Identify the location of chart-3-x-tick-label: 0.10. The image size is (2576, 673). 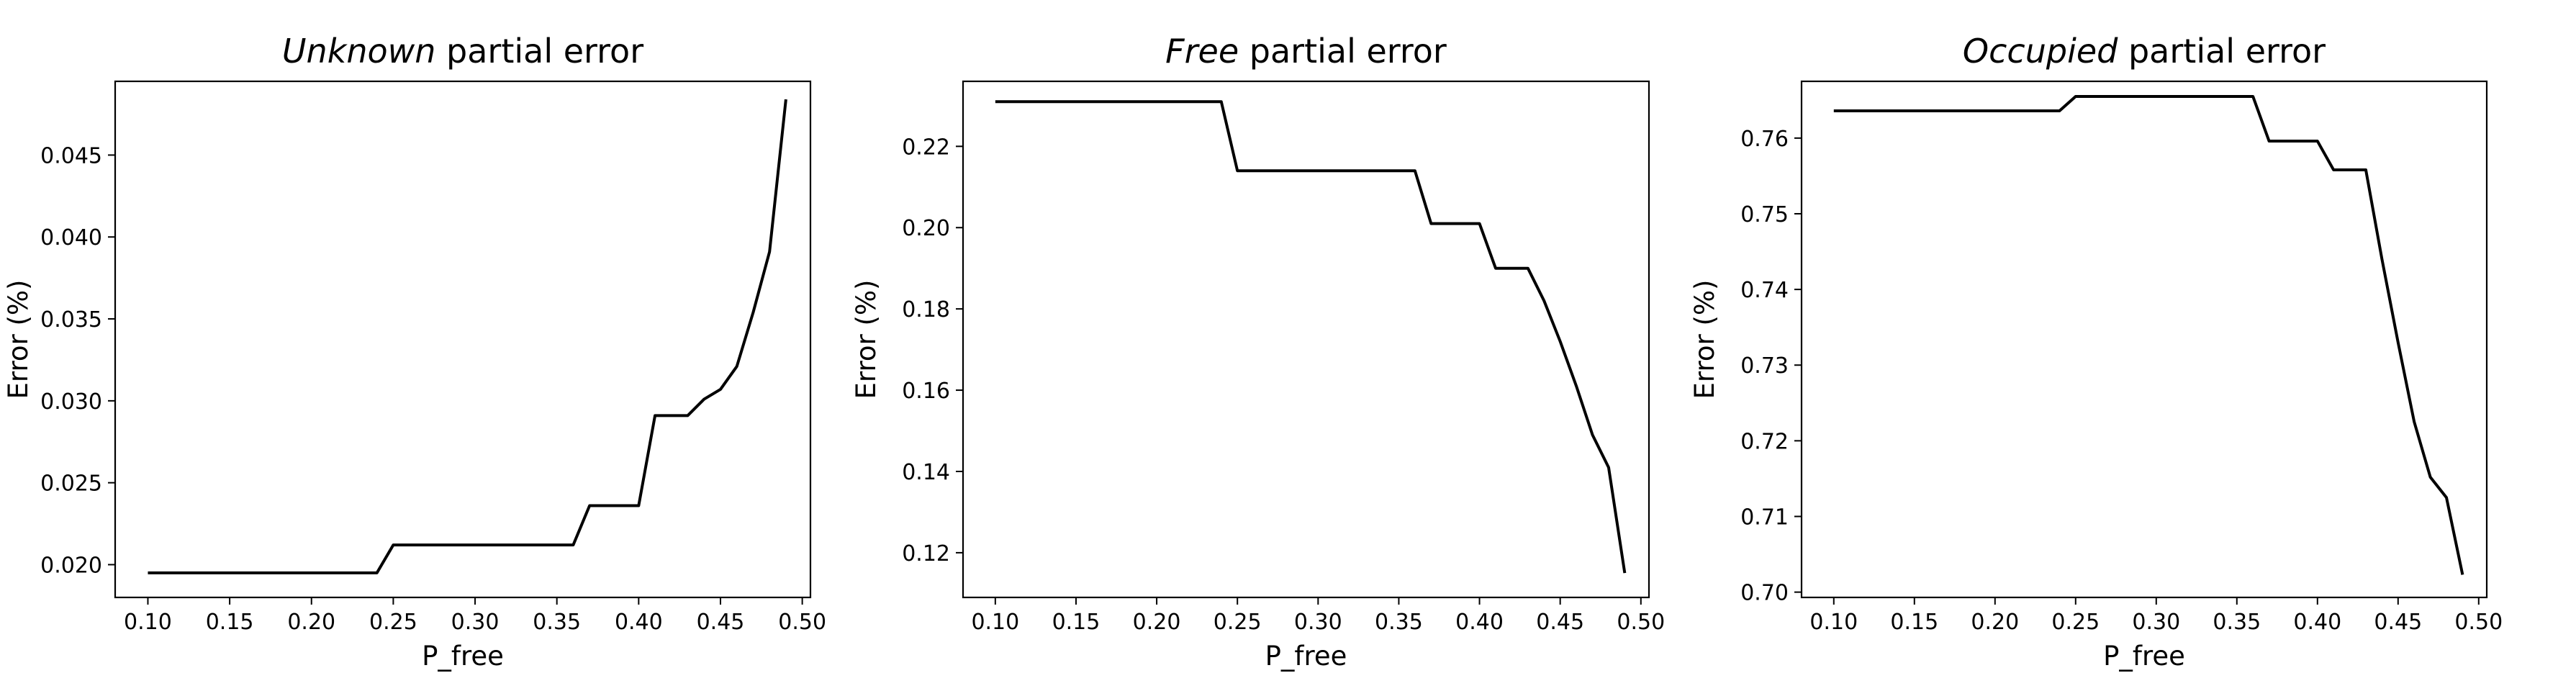
(1833, 622).